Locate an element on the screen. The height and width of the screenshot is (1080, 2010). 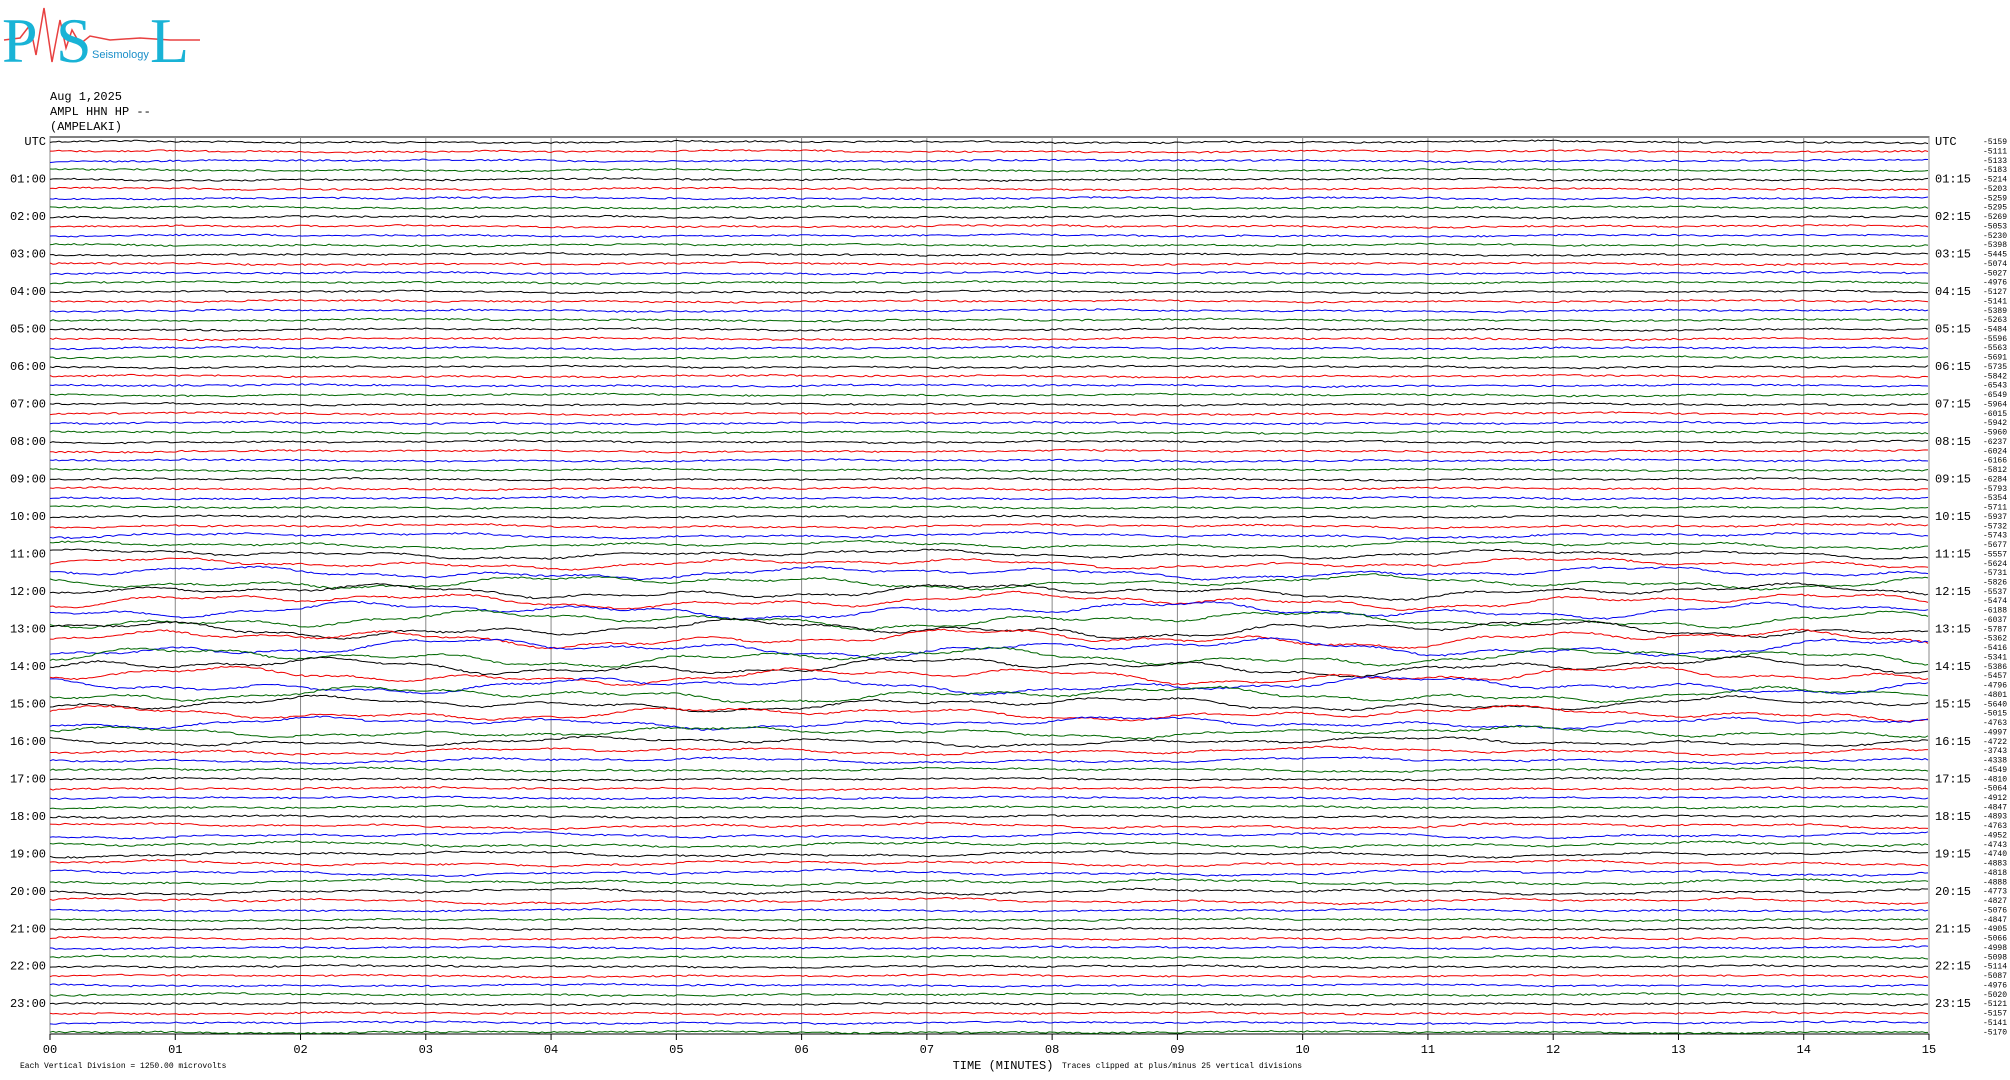
row-value: -5389 is located at coordinates (1995, 311).